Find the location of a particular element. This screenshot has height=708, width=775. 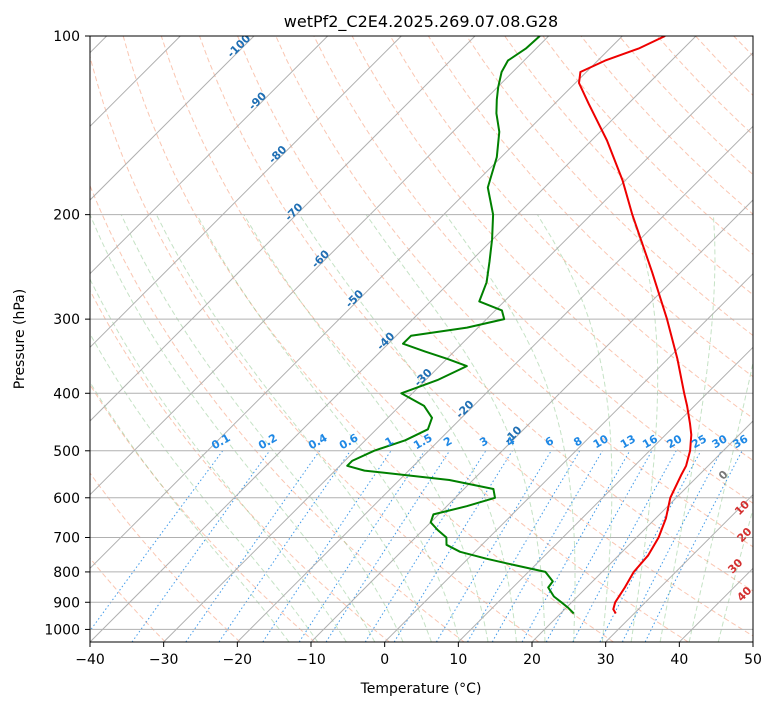

moist-adiabat-label: 40 is located at coordinates (744, 594).